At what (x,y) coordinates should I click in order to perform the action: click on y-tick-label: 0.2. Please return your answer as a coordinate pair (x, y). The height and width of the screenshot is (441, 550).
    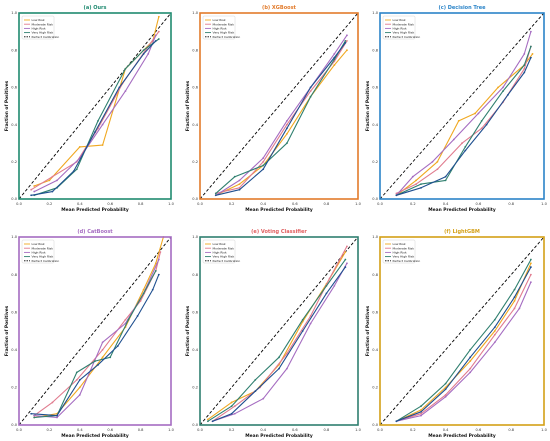
    Looking at the image, I should click on (375, 162).